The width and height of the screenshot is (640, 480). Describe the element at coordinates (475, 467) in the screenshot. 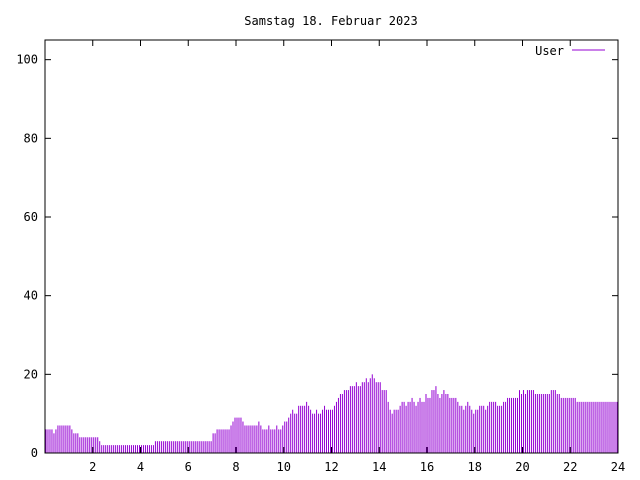

I see `x-tick-label: 18` at that location.